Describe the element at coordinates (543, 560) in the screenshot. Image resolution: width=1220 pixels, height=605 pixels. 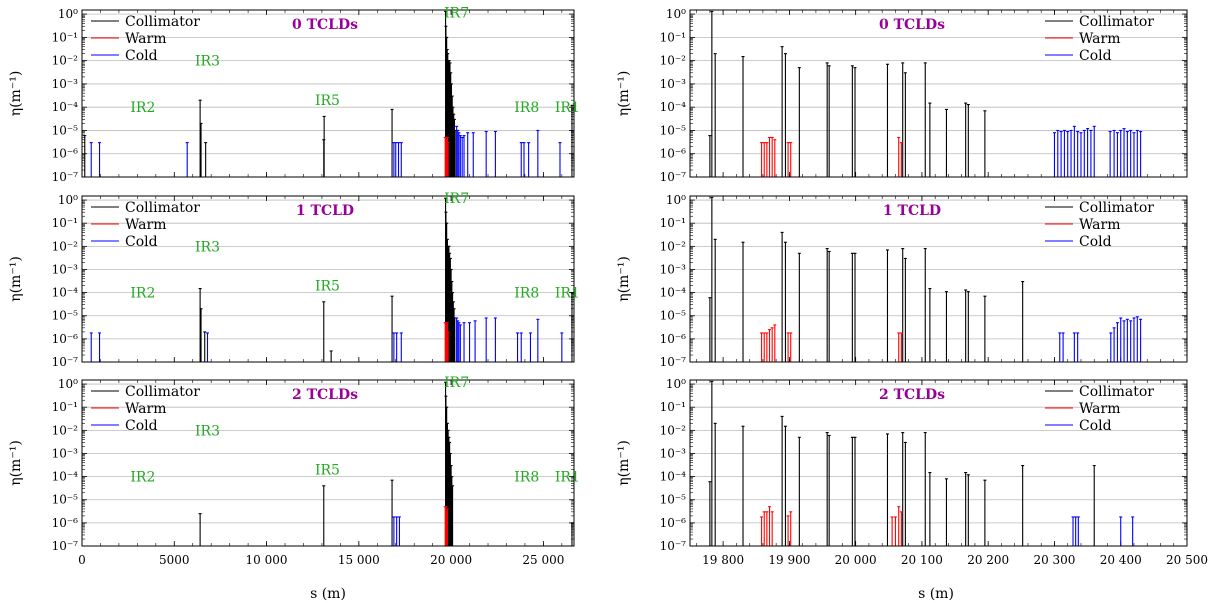
I see `x-tick-label: 25 000` at that location.